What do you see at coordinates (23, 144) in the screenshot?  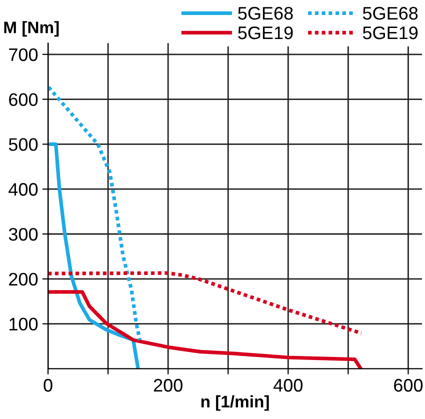 I see `y-tick-label: 500` at bounding box center [23, 144].